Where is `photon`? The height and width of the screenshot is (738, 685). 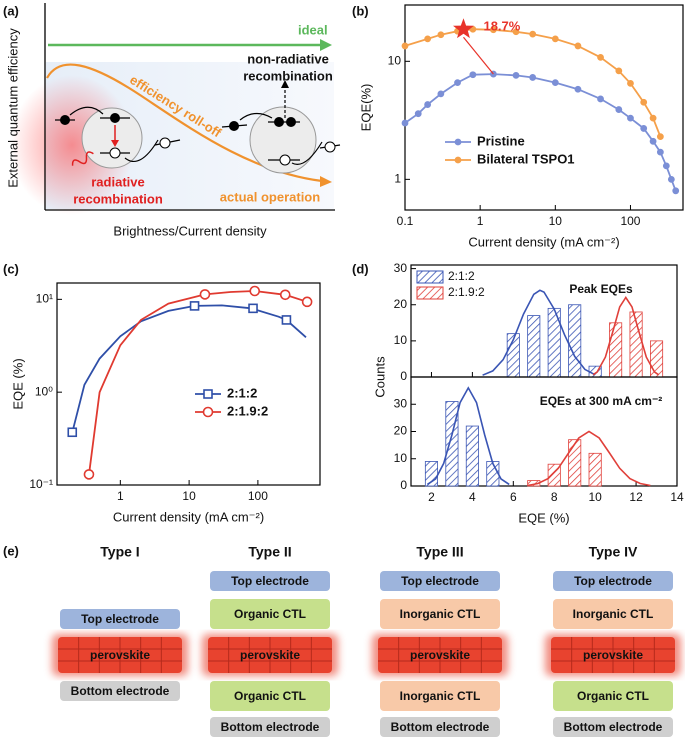
photon is located at coordinates (82, 158).